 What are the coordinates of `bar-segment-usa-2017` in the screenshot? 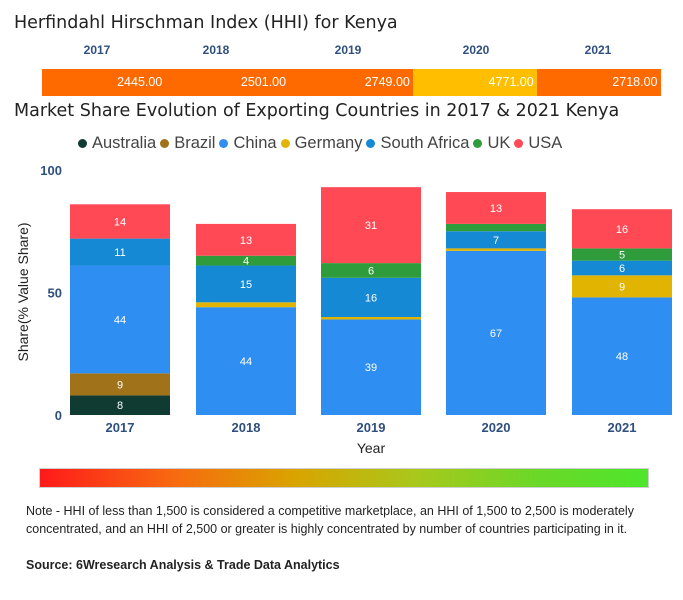 It's located at (120, 221).